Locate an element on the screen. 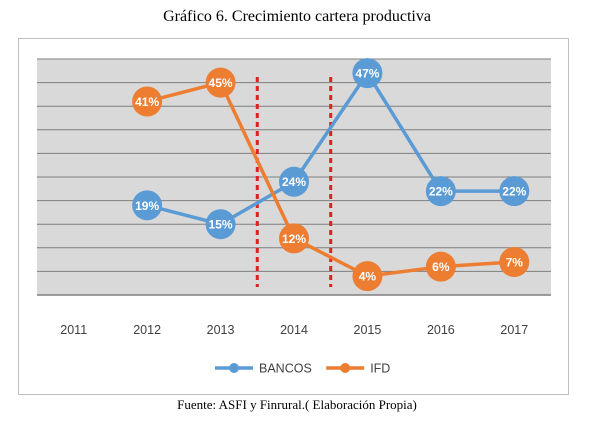  data-label: 7% is located at coordinates (515, 262).